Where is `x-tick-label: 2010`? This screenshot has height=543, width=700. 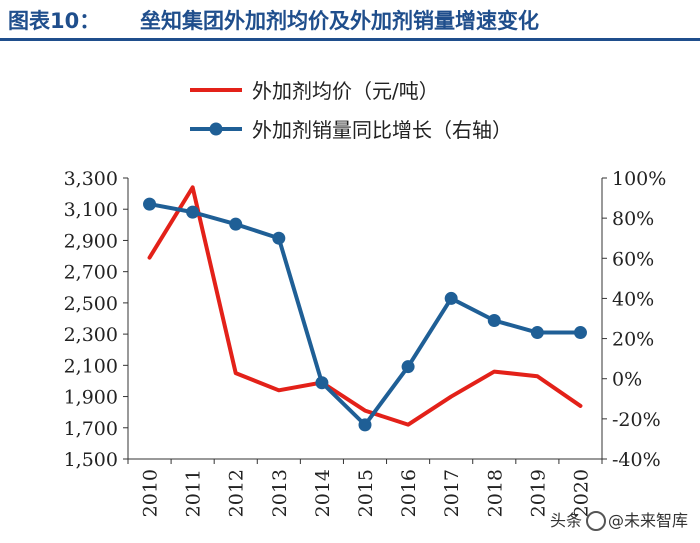
x-tick-label: 2010 is located at coordinates (151, 493).